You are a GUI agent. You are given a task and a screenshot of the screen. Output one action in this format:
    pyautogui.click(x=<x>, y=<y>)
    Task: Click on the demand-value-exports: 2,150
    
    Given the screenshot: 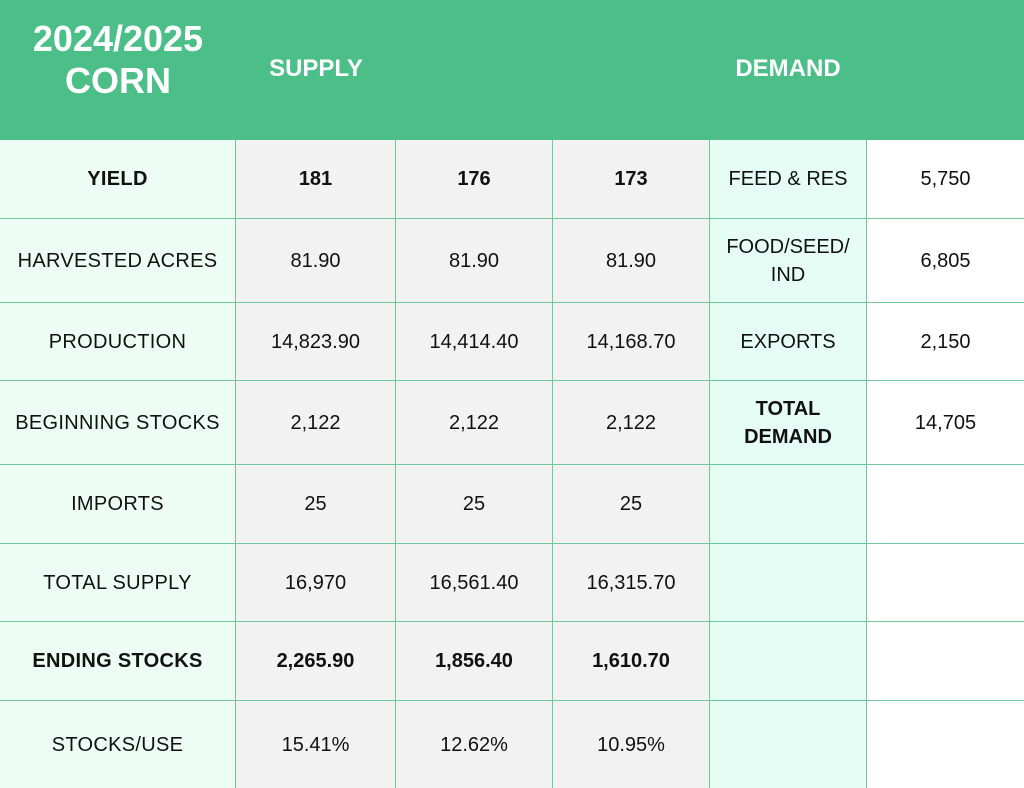 What is the action you would take?
    pyautogui.click(x=945, y=342)
    